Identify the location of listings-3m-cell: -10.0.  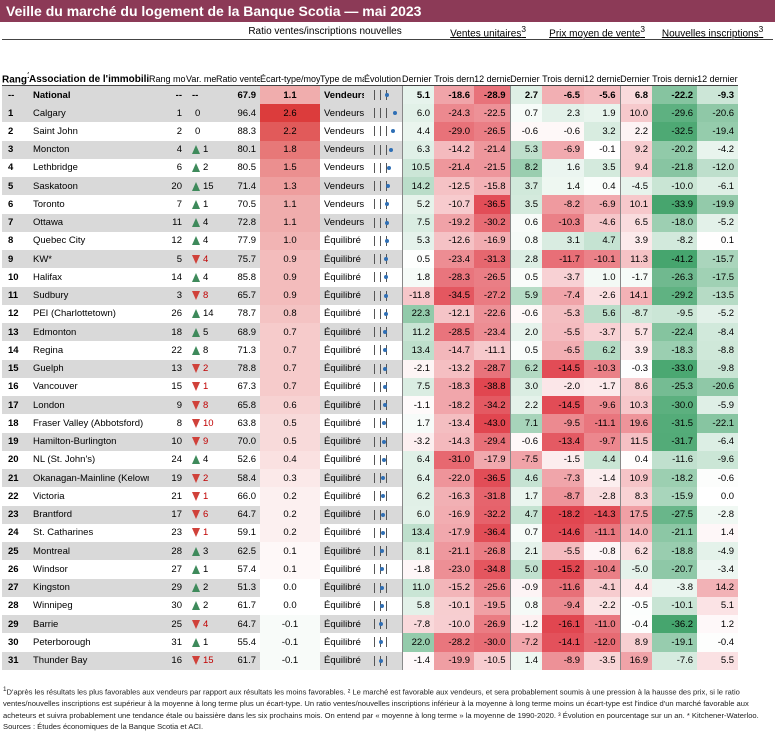
(675, 186).